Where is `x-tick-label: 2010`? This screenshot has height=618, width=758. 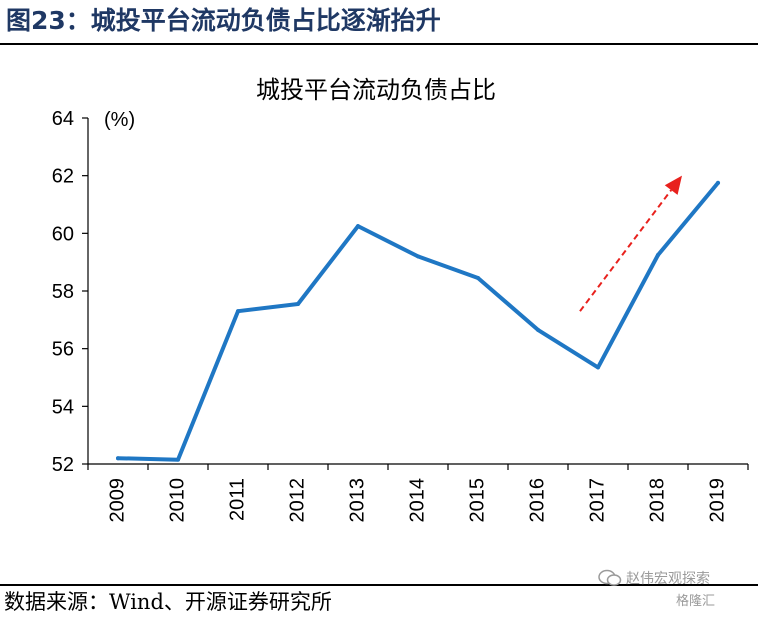
x-tick-label: 2010 is located at coordinates (177, 500).